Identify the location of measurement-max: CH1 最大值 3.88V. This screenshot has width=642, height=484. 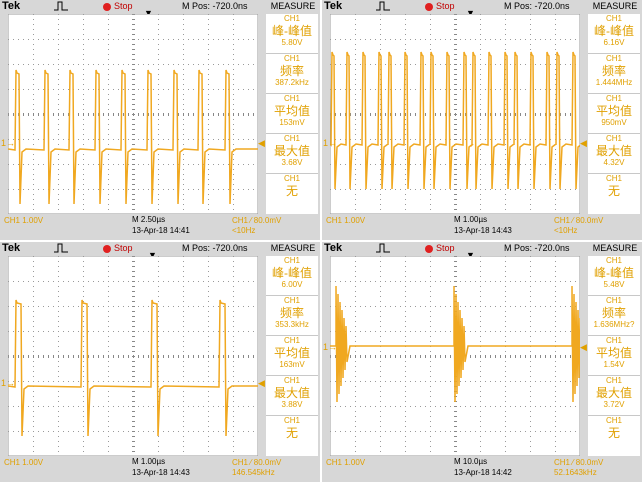
(292, 396).